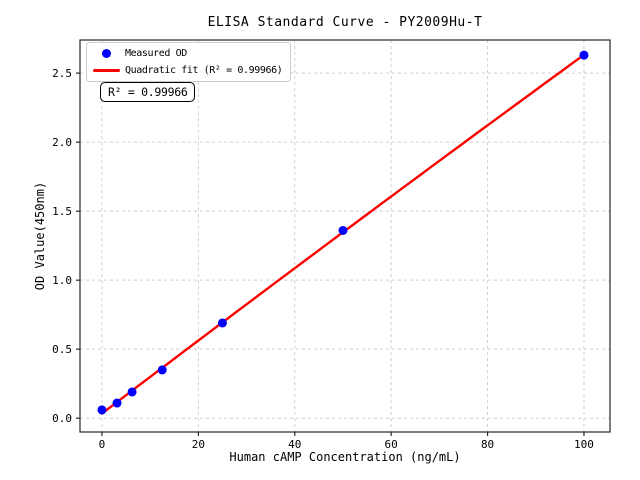  I want to click on legend-item-quadratic-fit: Quadratic fit (R² = 0.99966), so click(188, 70).